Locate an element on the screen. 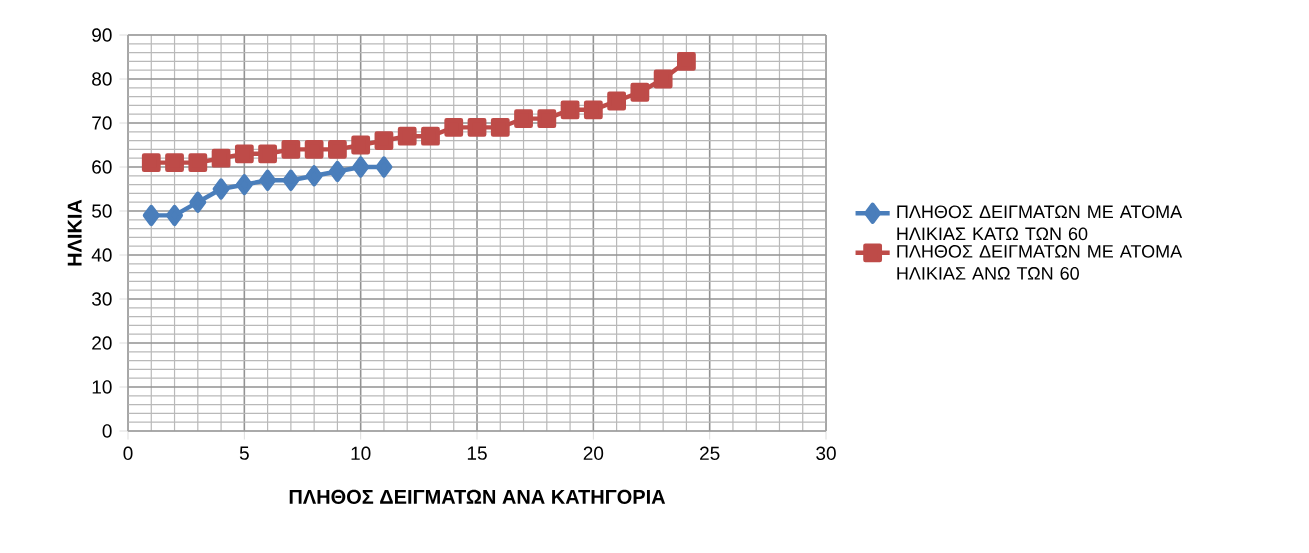 Image resolution: width=1309 pixels, height=553 pixels. y-tick-label: 80 is located at coordinates (102, 79).